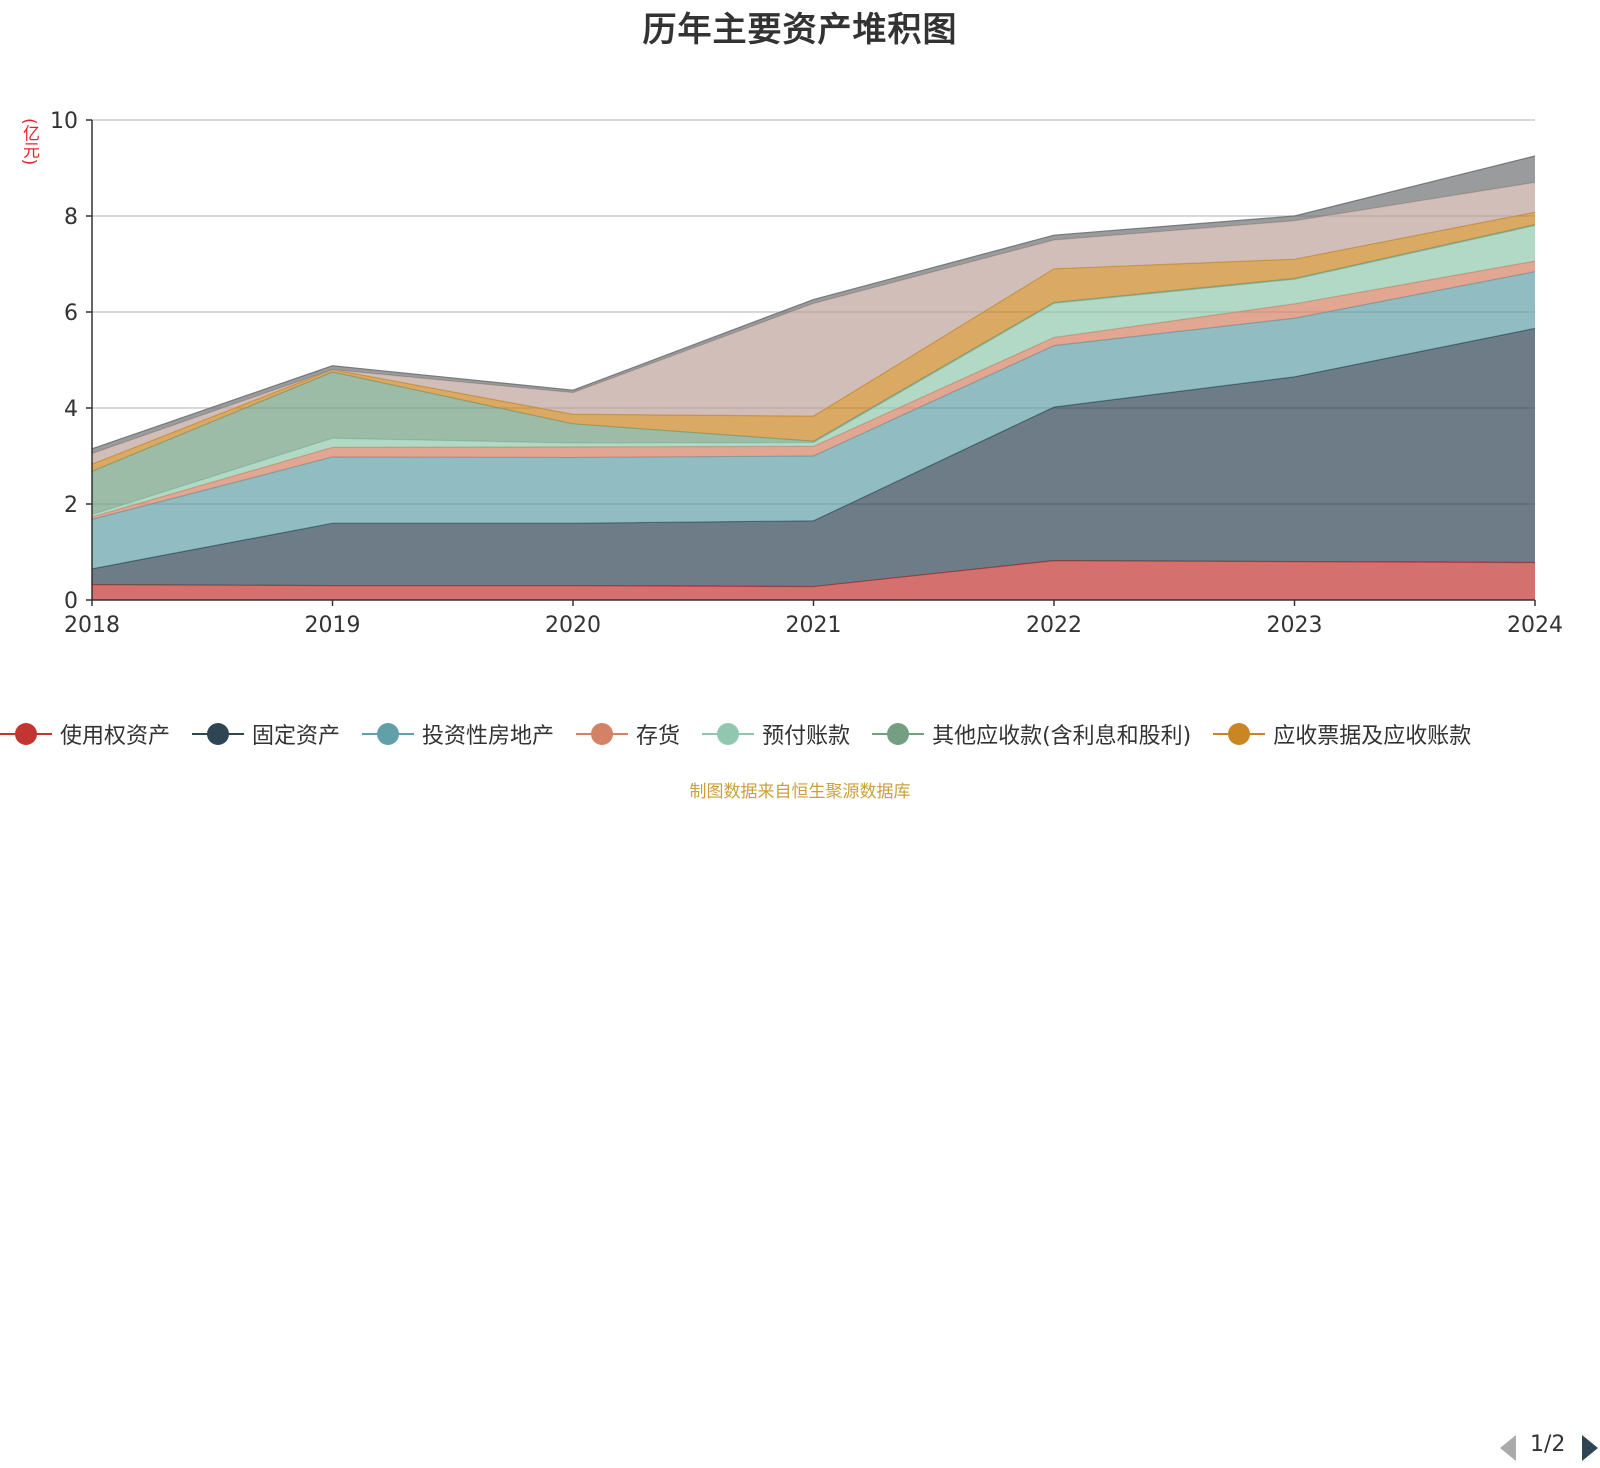 Image resolution: width=1600 pixels, height=1468 pixels. I want to click on y-tick-label: 10, so click(64, 121).